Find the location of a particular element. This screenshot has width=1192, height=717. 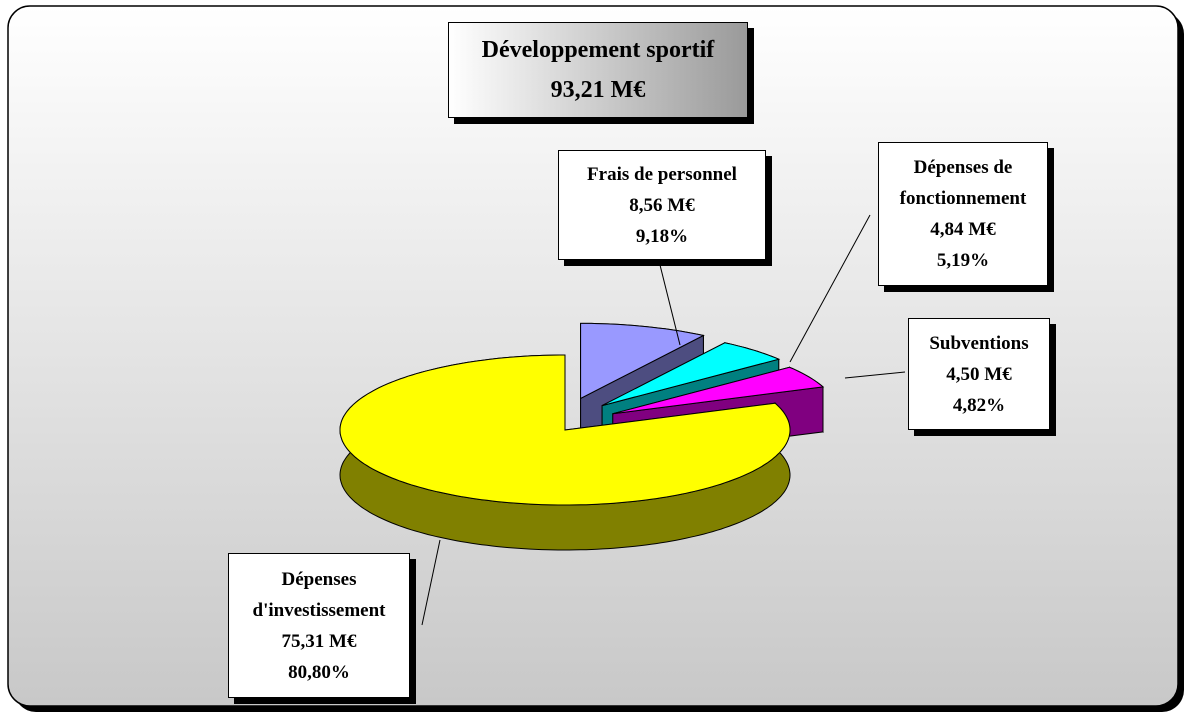

pie is located at coordinates (582, 436).